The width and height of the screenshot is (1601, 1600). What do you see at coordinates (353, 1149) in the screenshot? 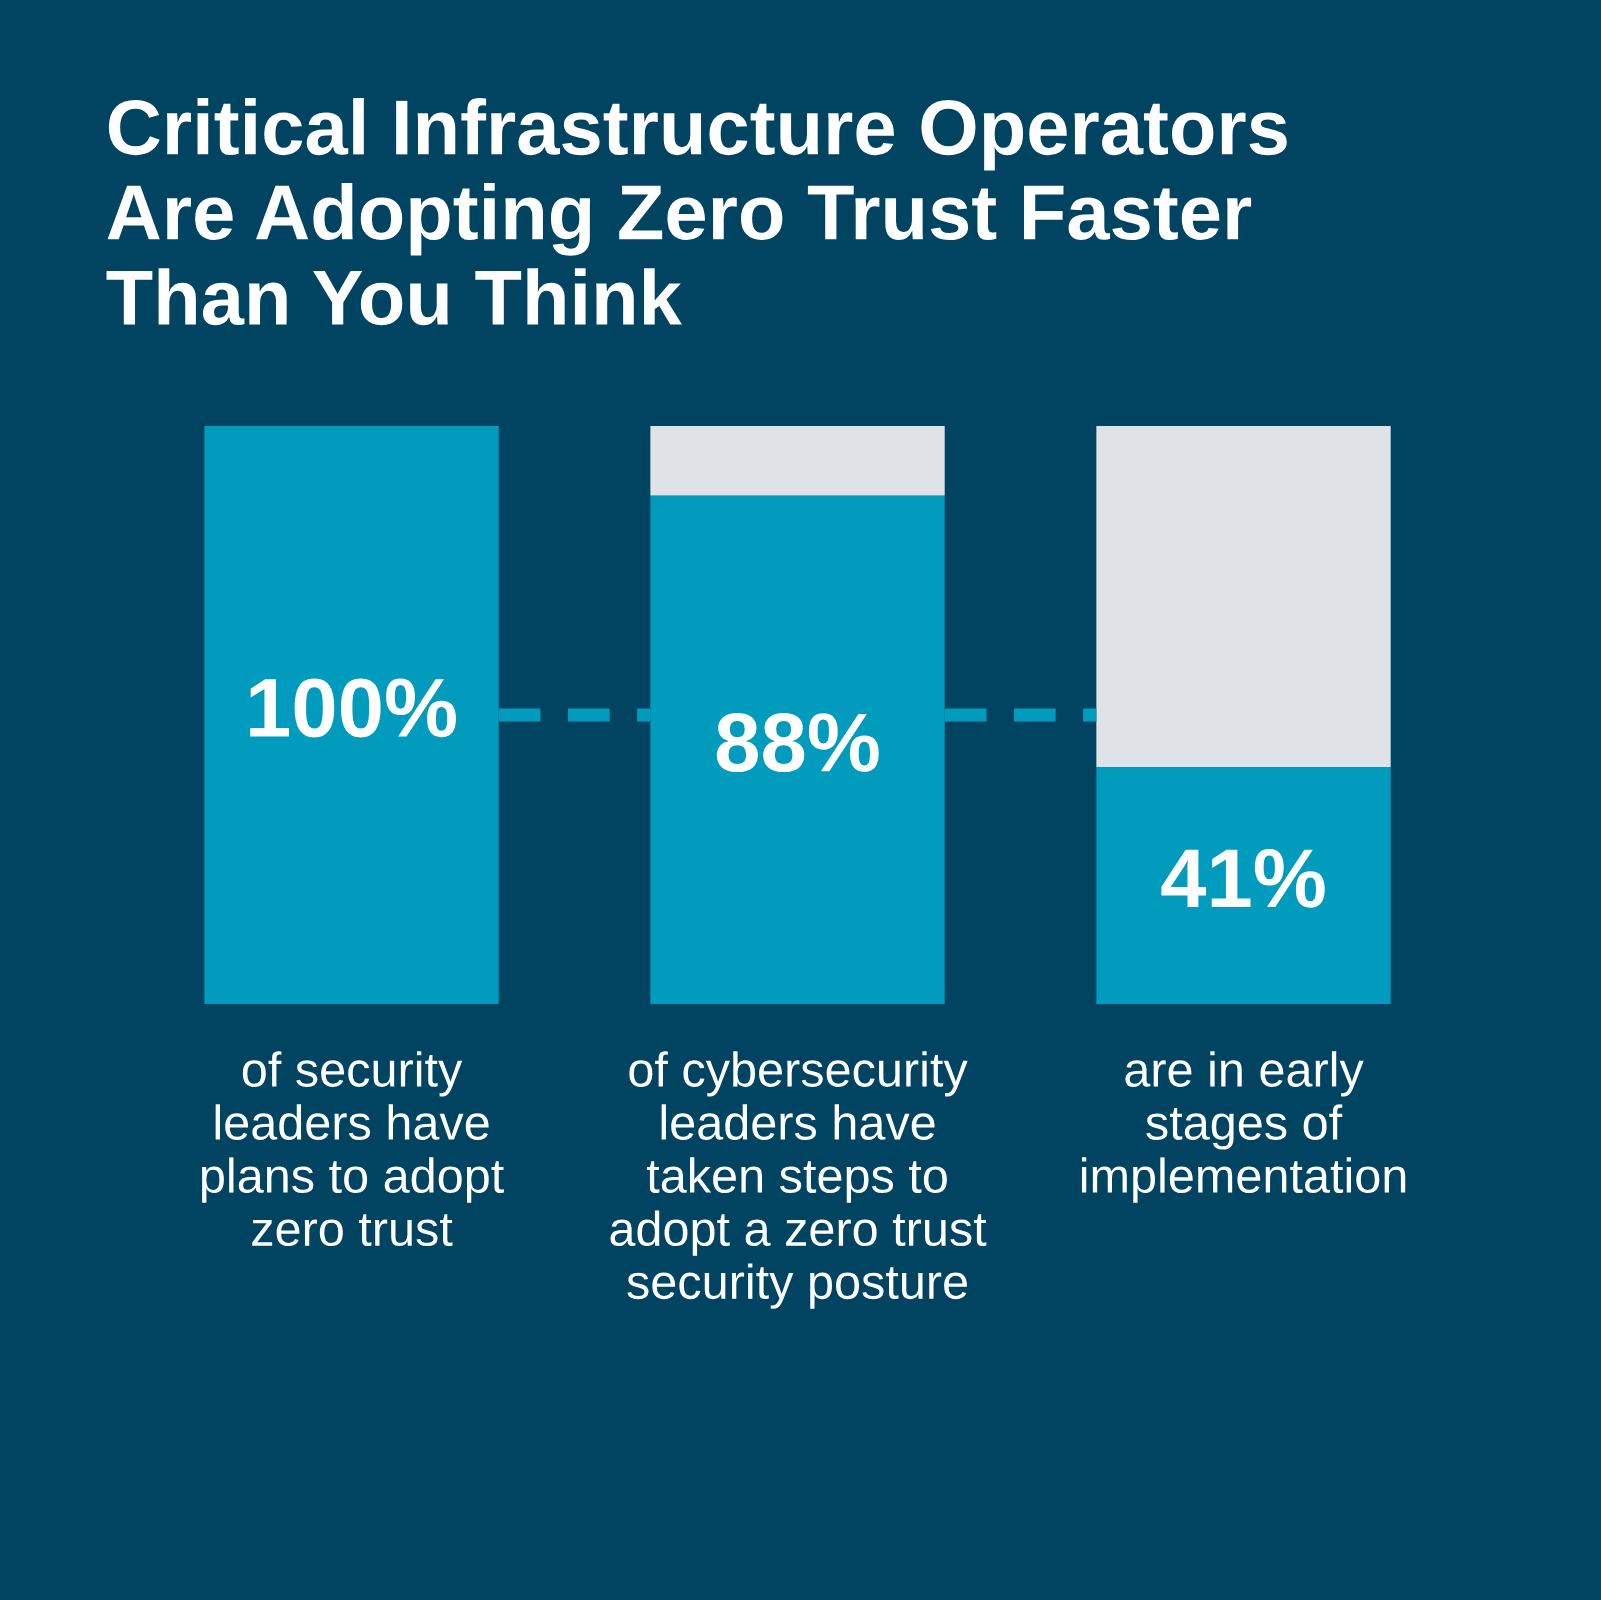
I see `x-tick-label: of security leaders have plans to adopt zero trust` at bounding box center [353, 1149].